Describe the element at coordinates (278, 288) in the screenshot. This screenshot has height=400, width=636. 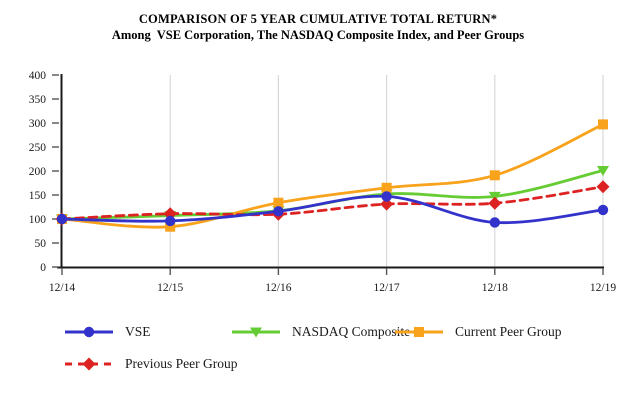
I see `x-tick-label: 12/16` at that location.